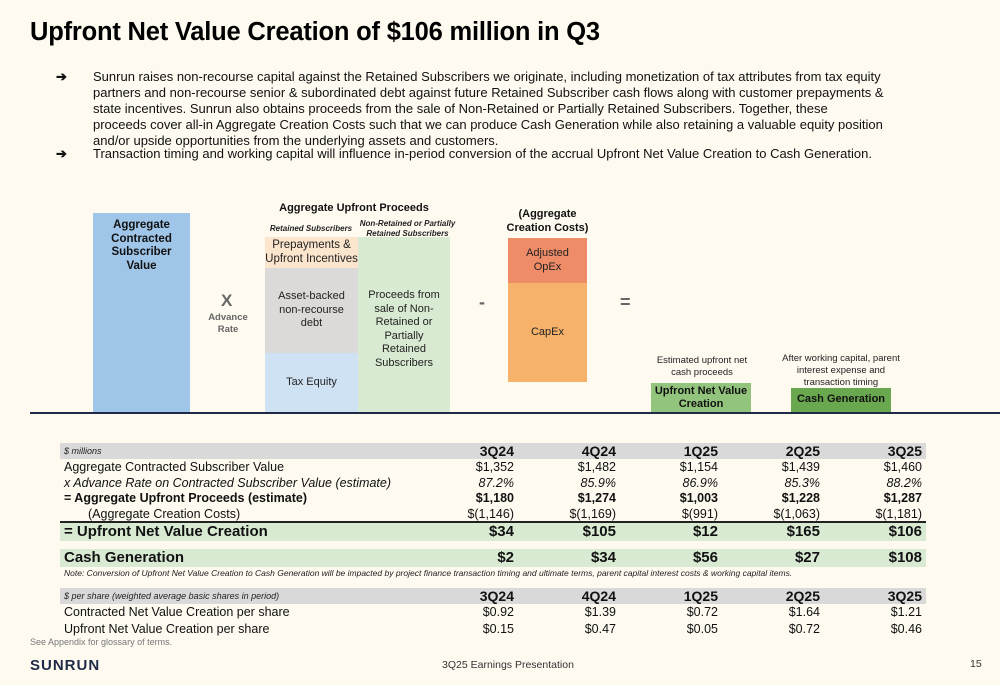 The image size is (1000, 685). Describe the element at coordinates (498, 612) in the screenshot. I see `cell: $0.92` at that location.